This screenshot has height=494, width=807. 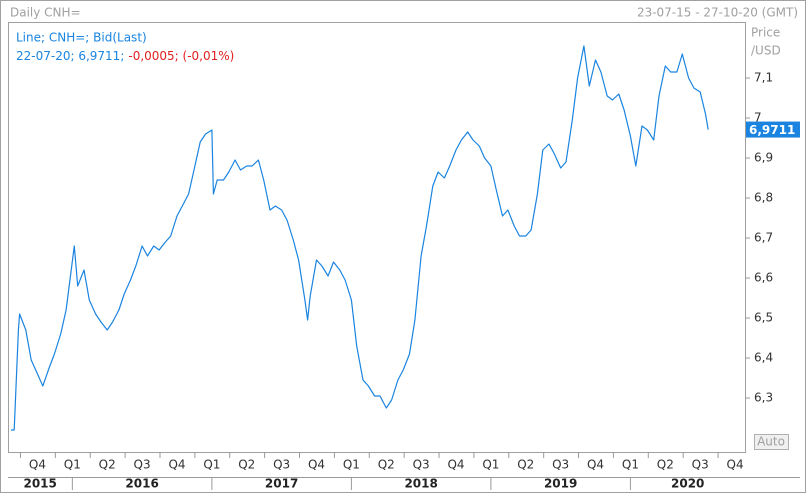 I want to click on y-tick-label: 6,3, so click(x=763, y=398).